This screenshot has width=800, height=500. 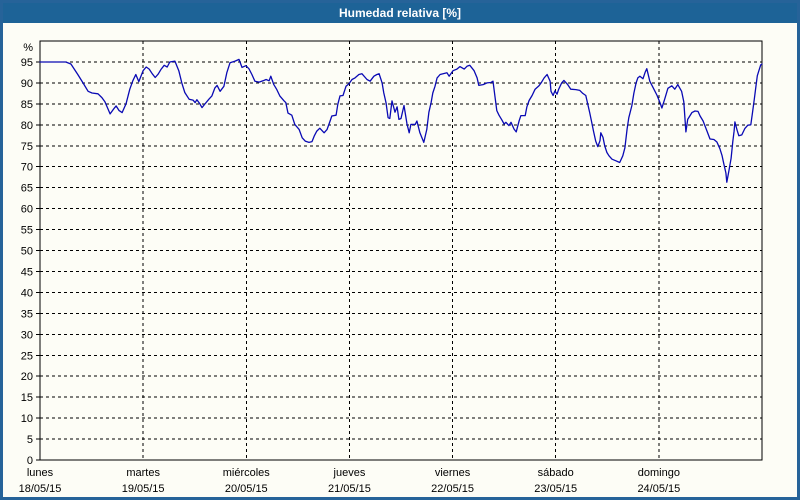 I want to click on y-tick-label: 95, so click(x=27, y=63).